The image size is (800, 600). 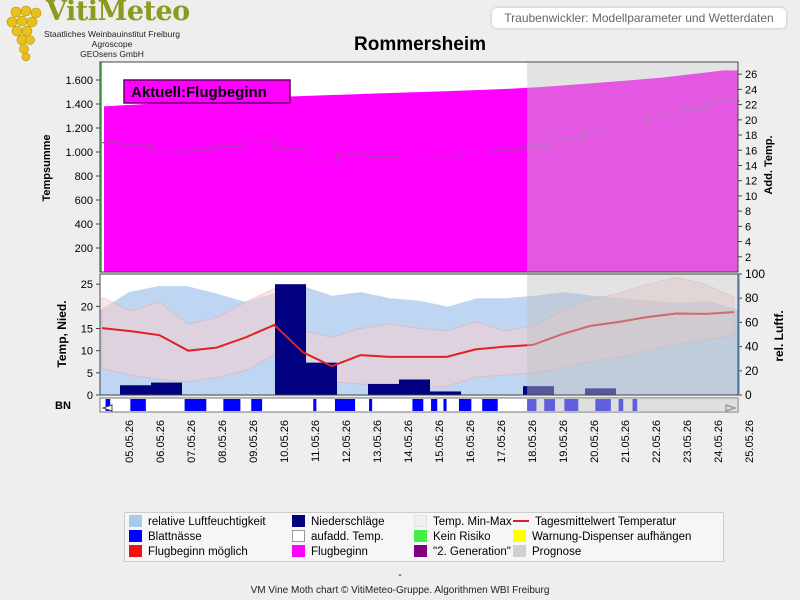 I want to click on legend-item: aufadd. Temp., so click(x=338, y=537).